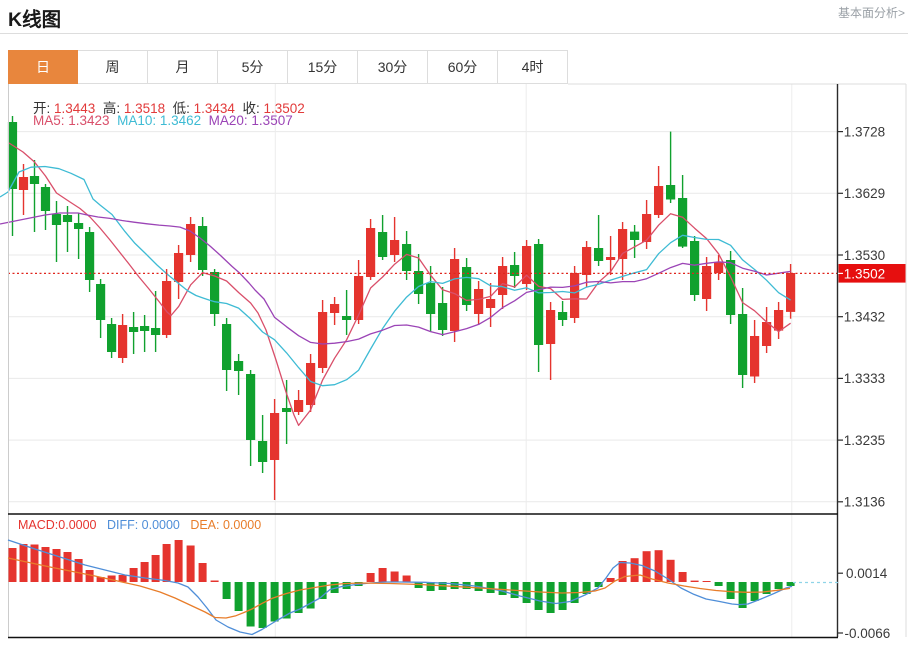 The width and height of the screenshot is (912, 646). I want to click on svg-text: 1.3530, so click(864, 255).